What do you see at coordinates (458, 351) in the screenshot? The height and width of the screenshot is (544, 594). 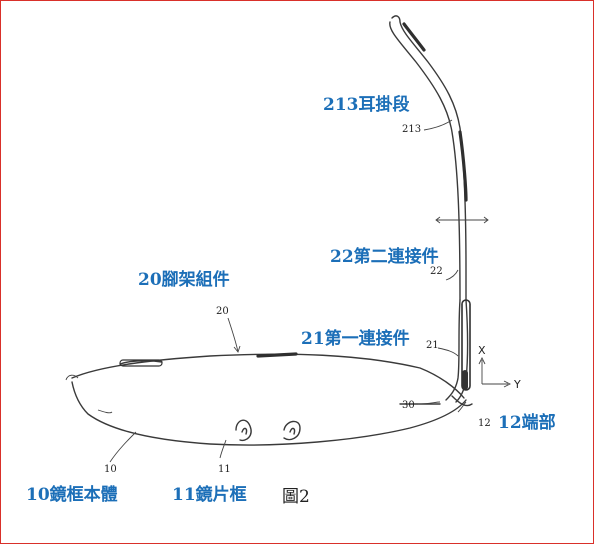 I see `first-link` at bounding box center [458, 351].